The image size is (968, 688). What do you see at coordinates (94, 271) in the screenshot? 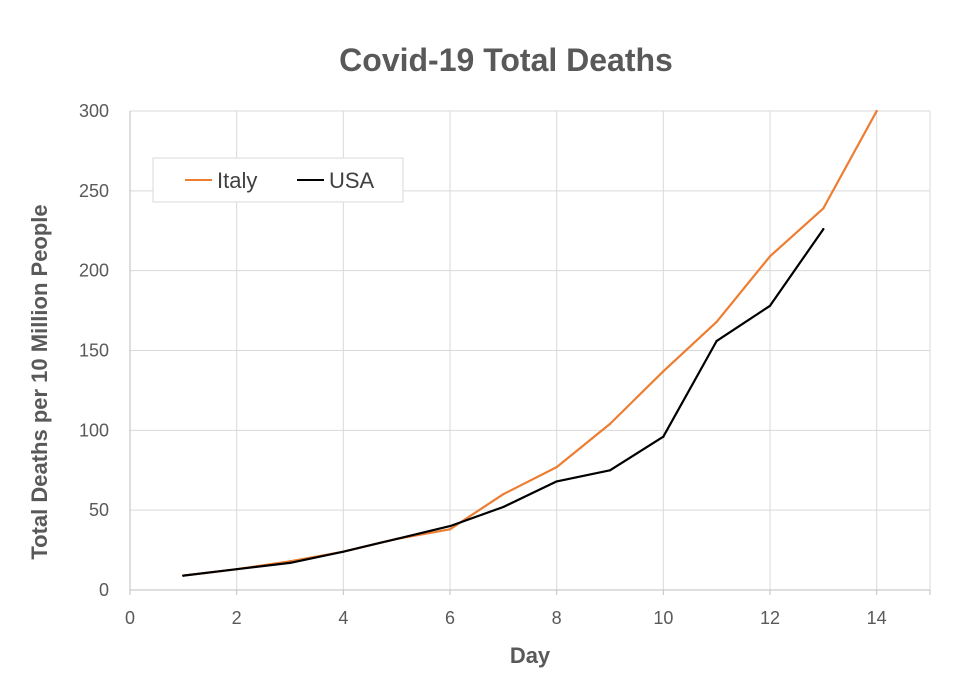
I see `y-tick-label: 200` at bounding box center [94, 271].